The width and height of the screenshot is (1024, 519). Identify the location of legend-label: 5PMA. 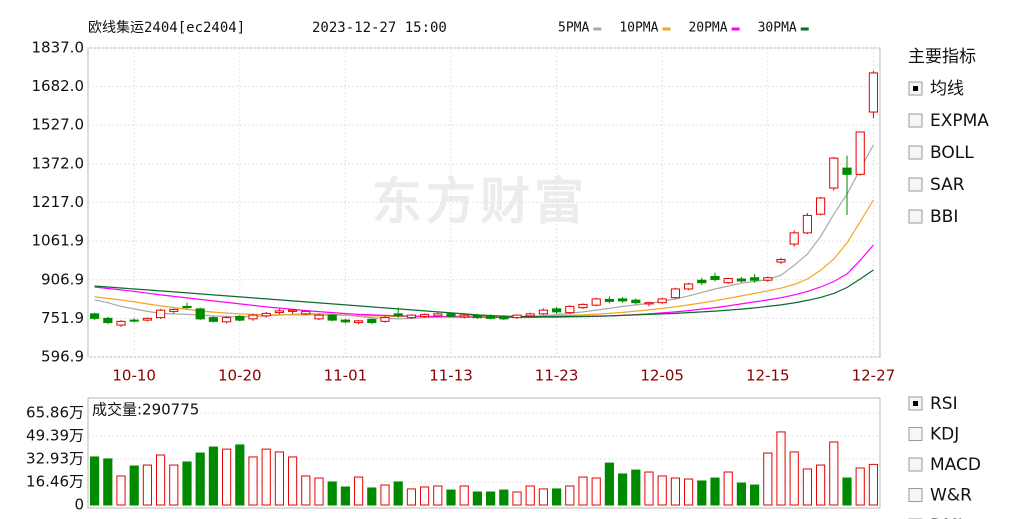
(573, 28).